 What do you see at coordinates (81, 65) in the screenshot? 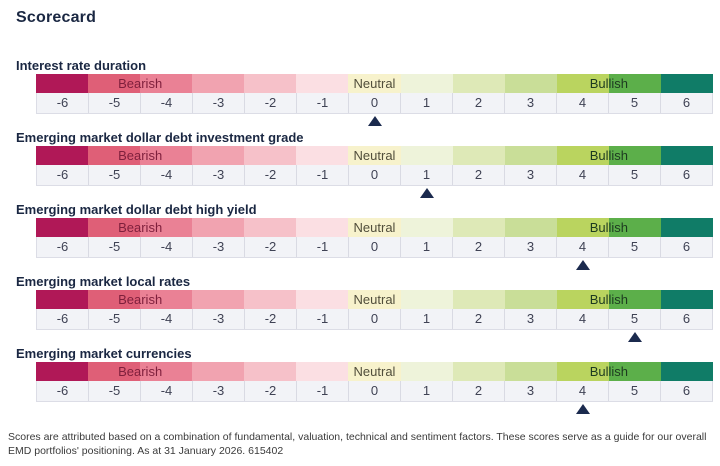
I see `row-label: Interest rate duration` at bounding box center [81, 65].